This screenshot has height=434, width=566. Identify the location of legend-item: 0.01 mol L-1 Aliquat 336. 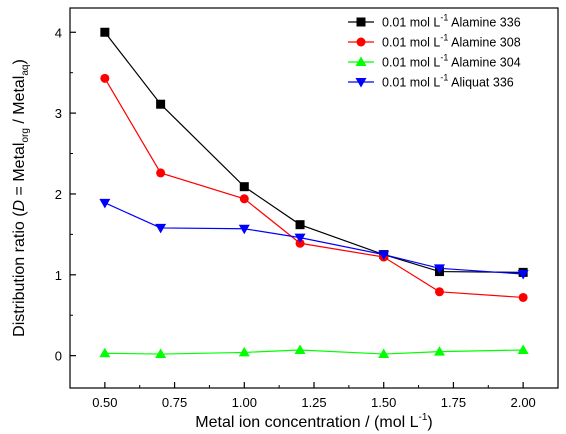
(431, 81).